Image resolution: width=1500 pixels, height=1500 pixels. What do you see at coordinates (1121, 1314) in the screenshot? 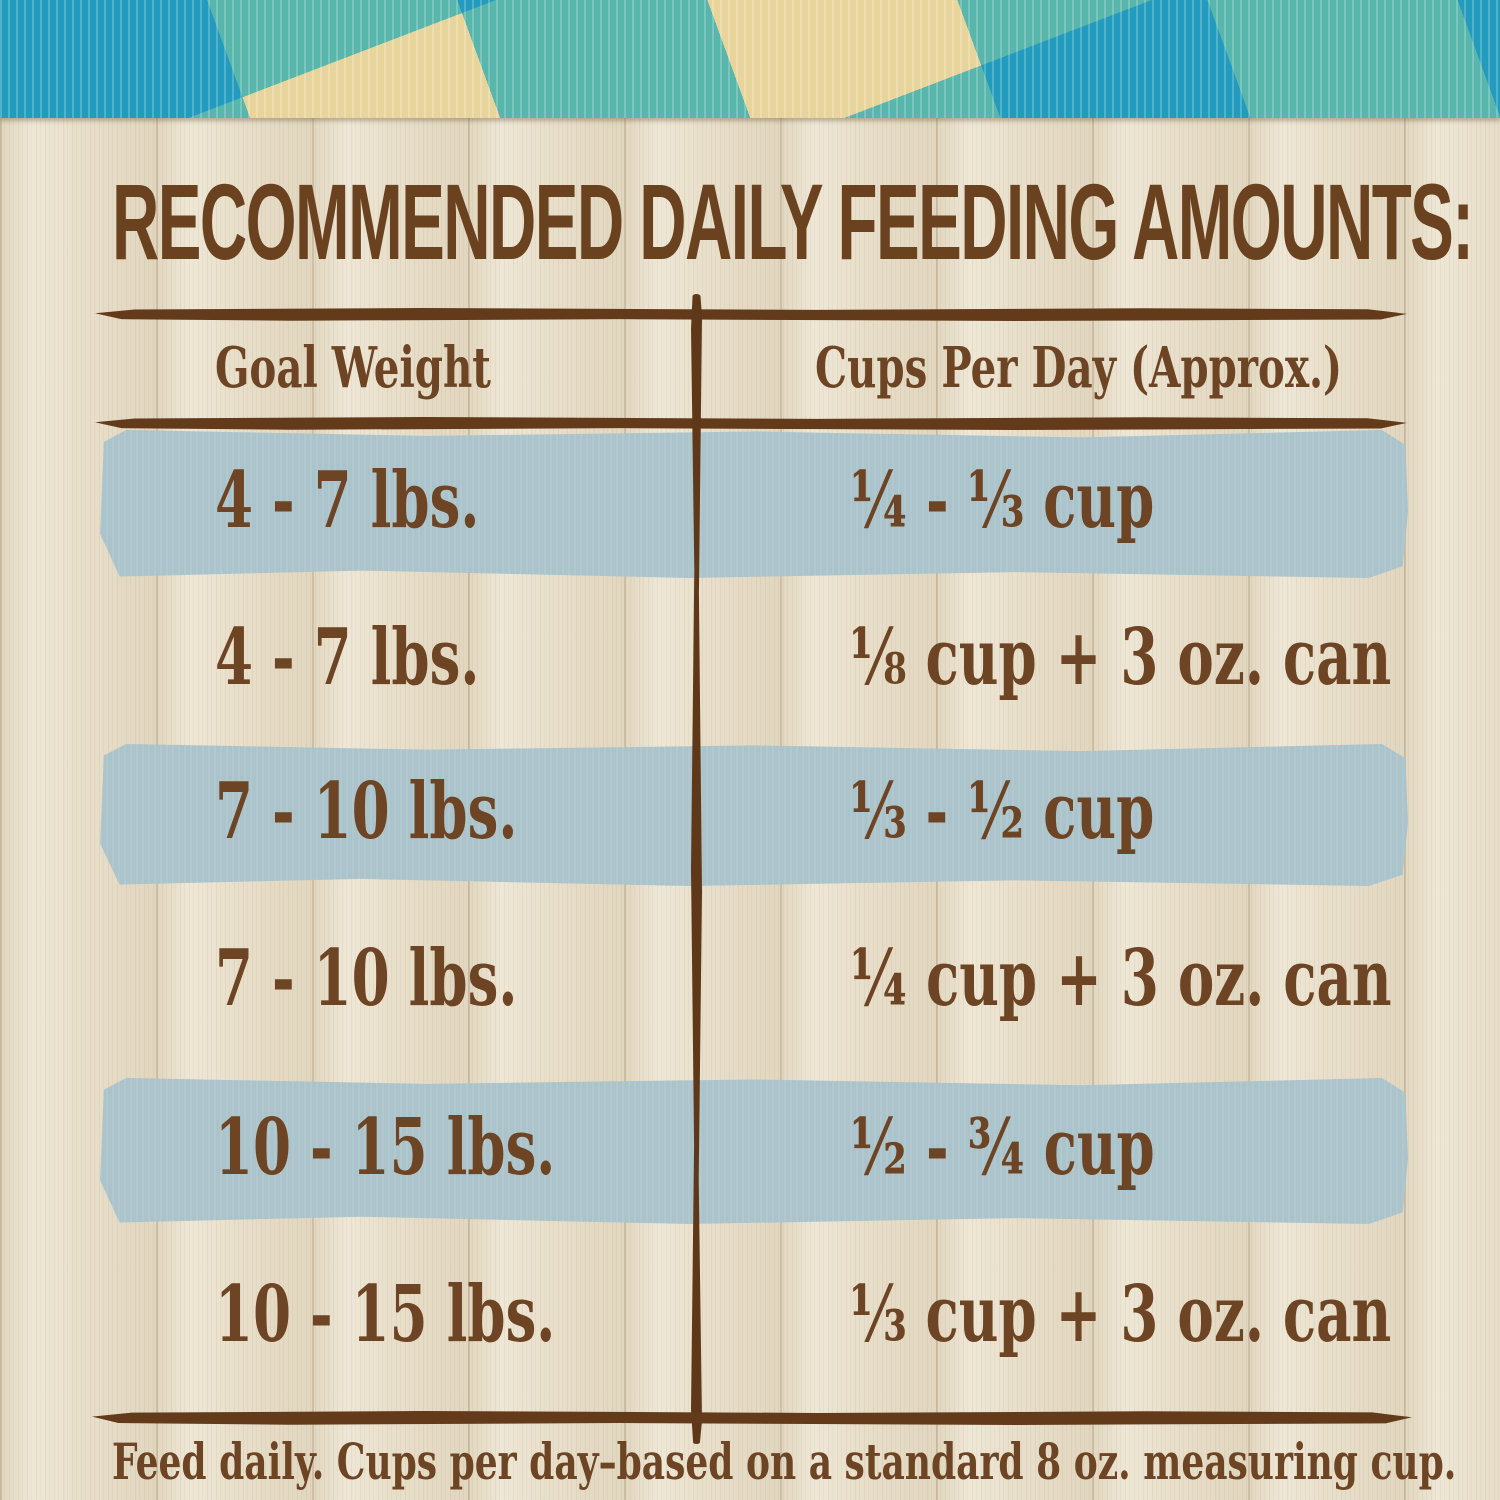
I see `cups-per-day-value: ⅓ cup + 3 oz. can` at bounding box center [1121, 1314].